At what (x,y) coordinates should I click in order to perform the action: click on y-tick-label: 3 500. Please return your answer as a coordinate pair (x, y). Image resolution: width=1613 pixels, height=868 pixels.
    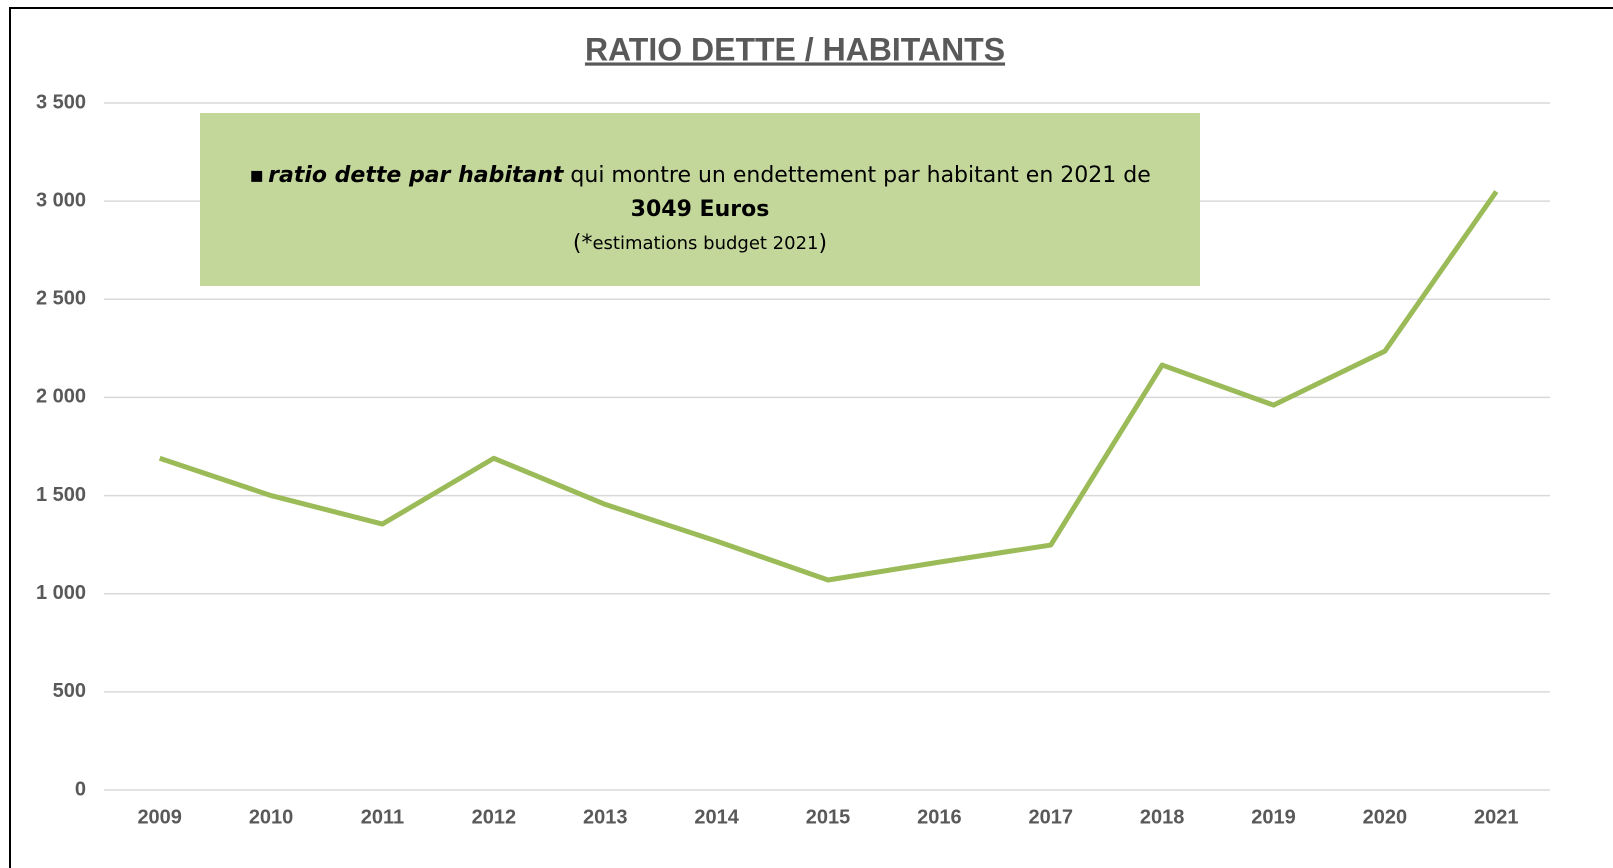
    Looking at the image, I should click on (61, 102).